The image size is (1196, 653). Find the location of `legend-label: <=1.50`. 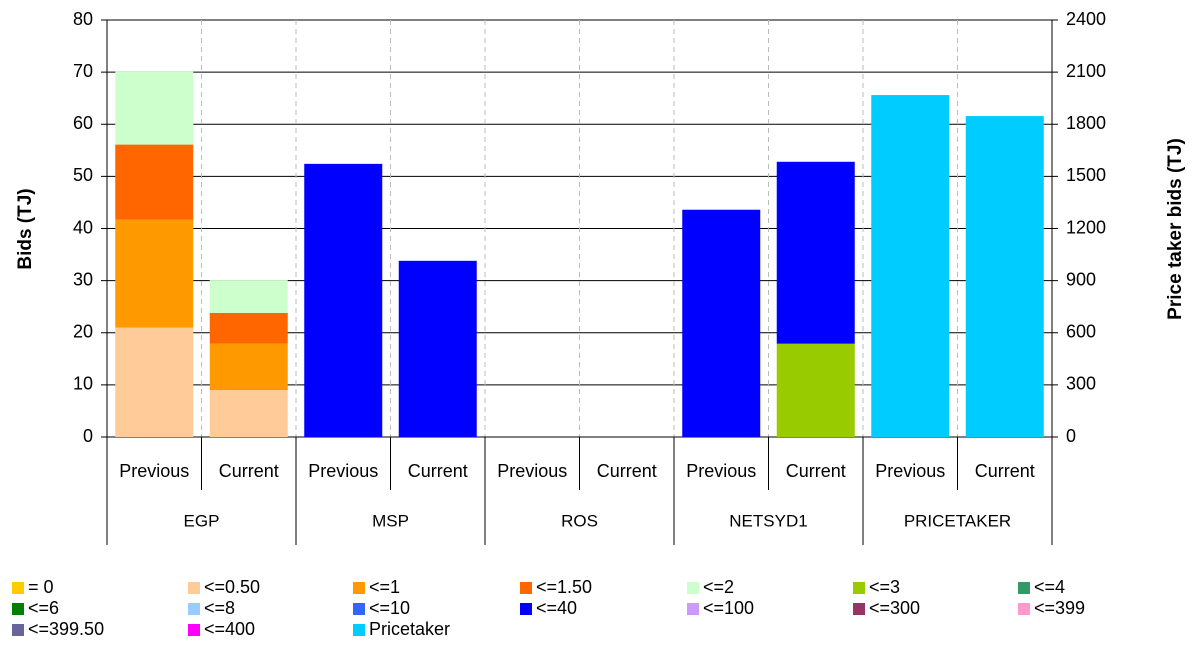

legend-label: <=1.50 is located at coordinates (564, 587).